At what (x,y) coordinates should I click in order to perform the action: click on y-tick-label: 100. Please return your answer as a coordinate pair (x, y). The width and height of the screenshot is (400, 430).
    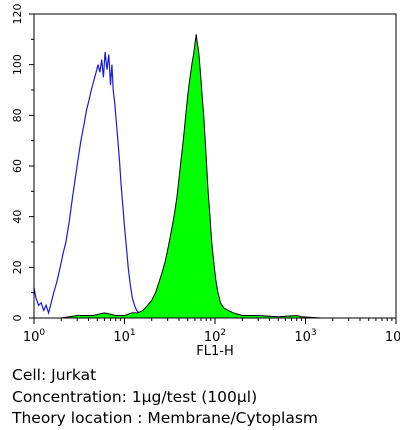
    Looking at the image, I should click on (17, 64).